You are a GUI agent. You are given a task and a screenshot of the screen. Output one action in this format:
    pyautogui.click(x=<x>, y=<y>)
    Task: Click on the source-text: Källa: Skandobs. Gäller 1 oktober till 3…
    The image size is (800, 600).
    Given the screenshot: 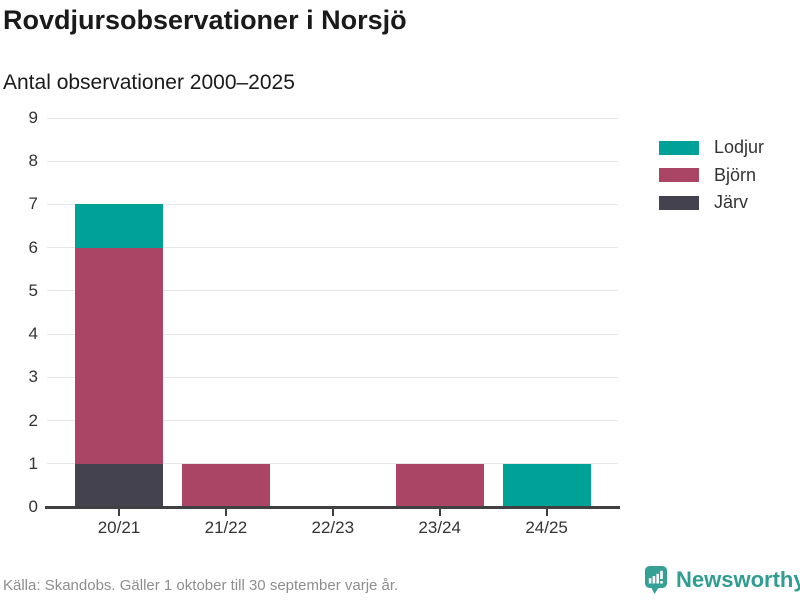 What is the action you would take?
    pyautogui.click(x=201, y=585)
    